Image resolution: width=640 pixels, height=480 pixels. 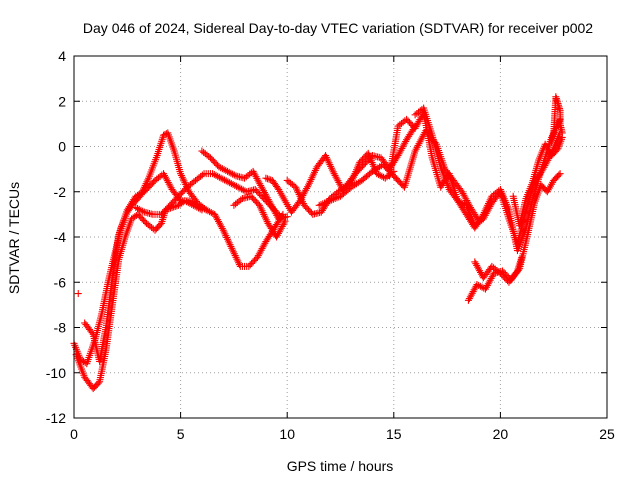 What do you see at coordinates (56, 418) in the screenshot?
I see `y-tick-label: -12` at bounding box center [56, 418].